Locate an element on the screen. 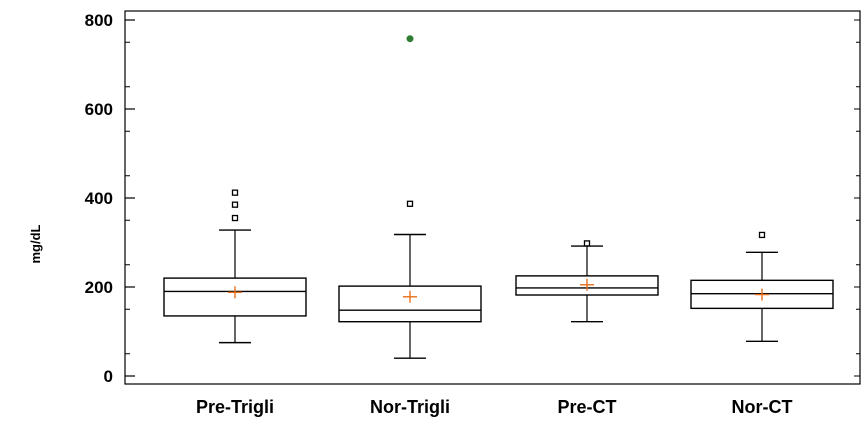 This screenshot has width=866, height=422. x-category-label: Nor-Trigli is located at coordinates (410, 407).